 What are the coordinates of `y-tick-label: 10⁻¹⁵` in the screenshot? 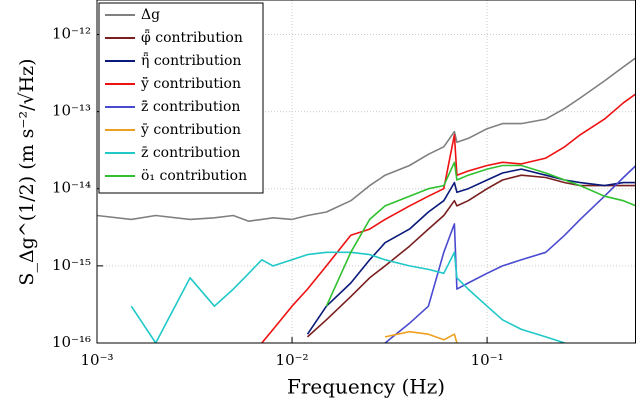 It's located at (71, 265).